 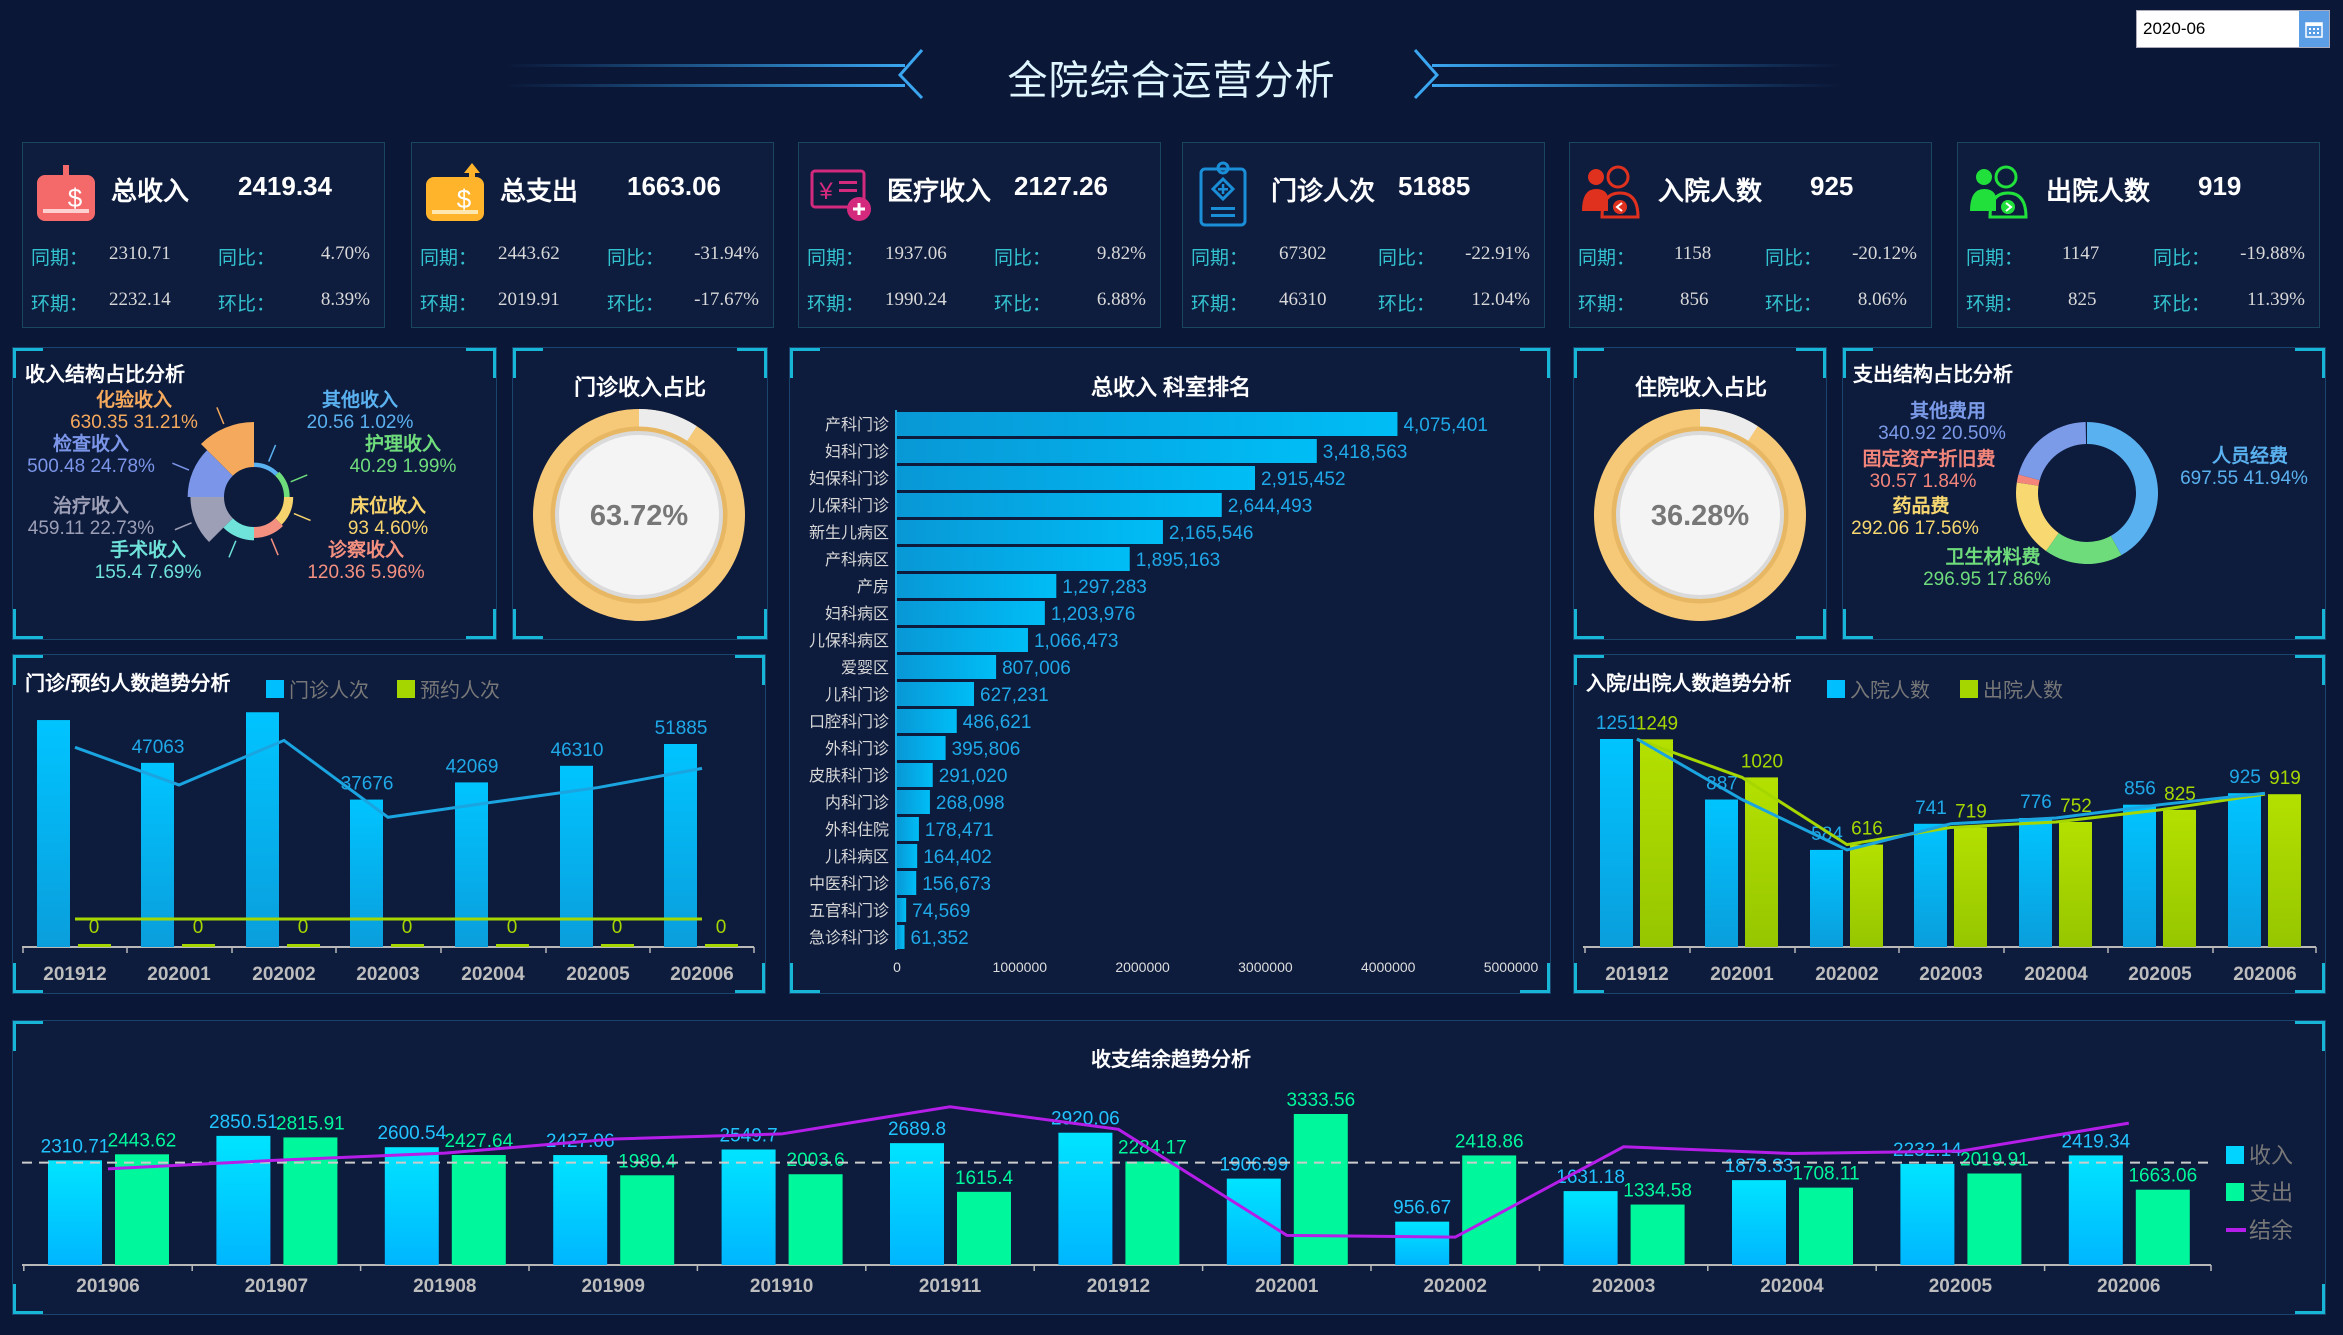 What do you see at coordinates (345, 299) in the screenshot?
I see `kpi-mom-value: 8.39%` at bounding box center [345, 299].